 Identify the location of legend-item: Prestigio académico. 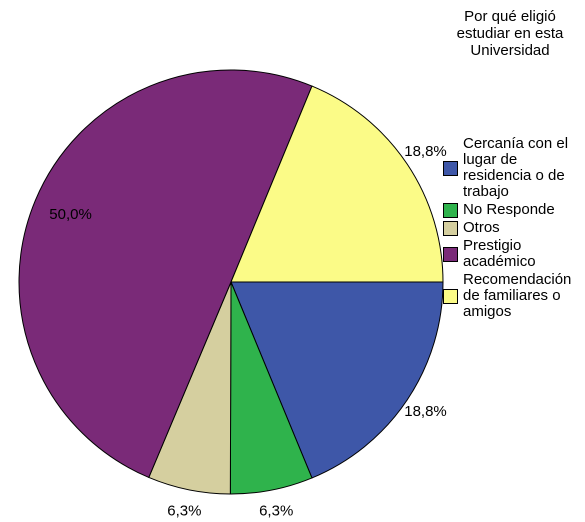
(513, 254).